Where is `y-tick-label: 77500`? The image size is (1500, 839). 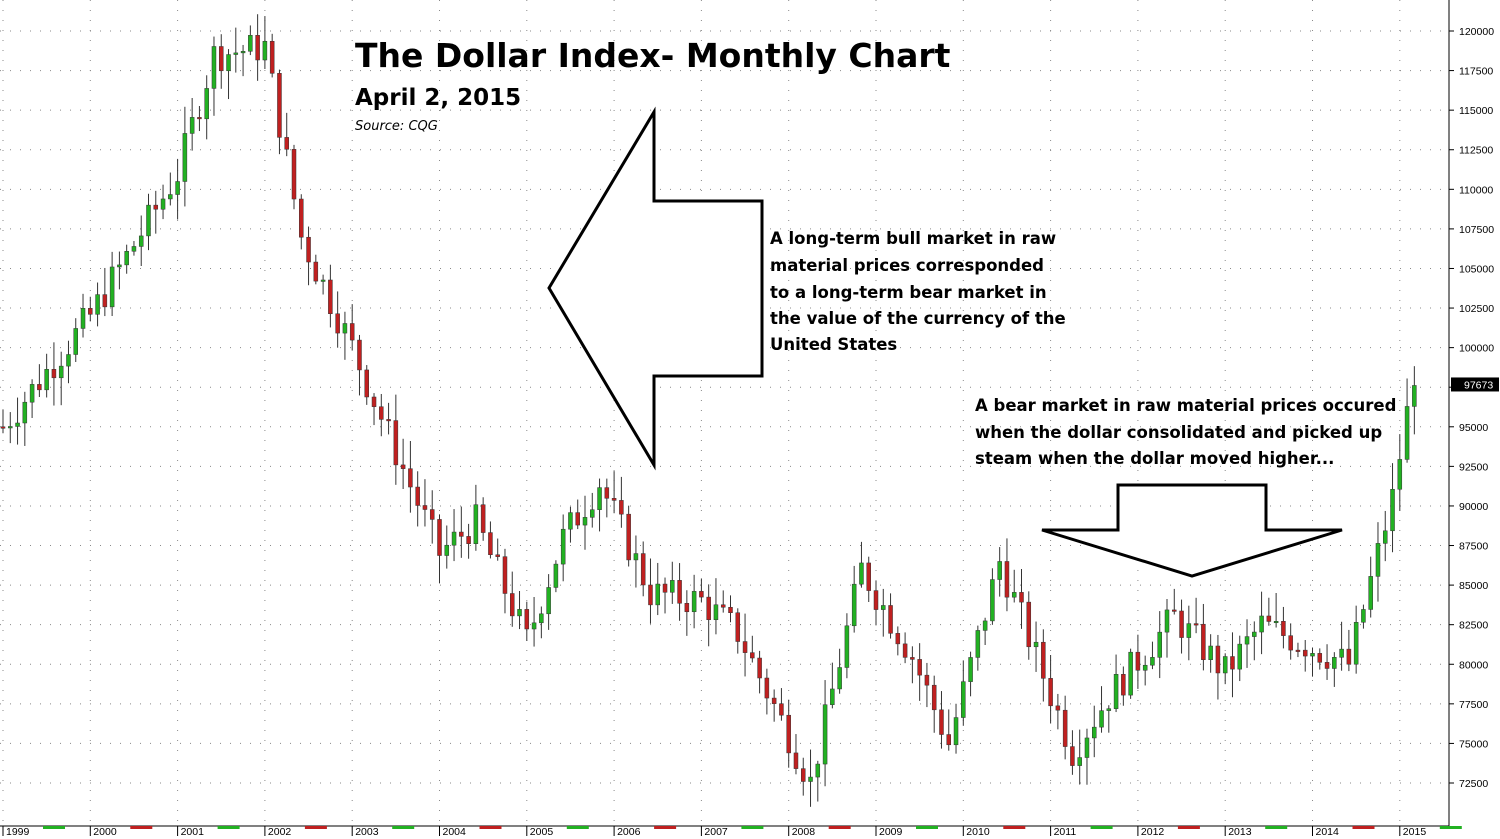 y-tick-label: 77500 is located at coordinates (1473, 705).